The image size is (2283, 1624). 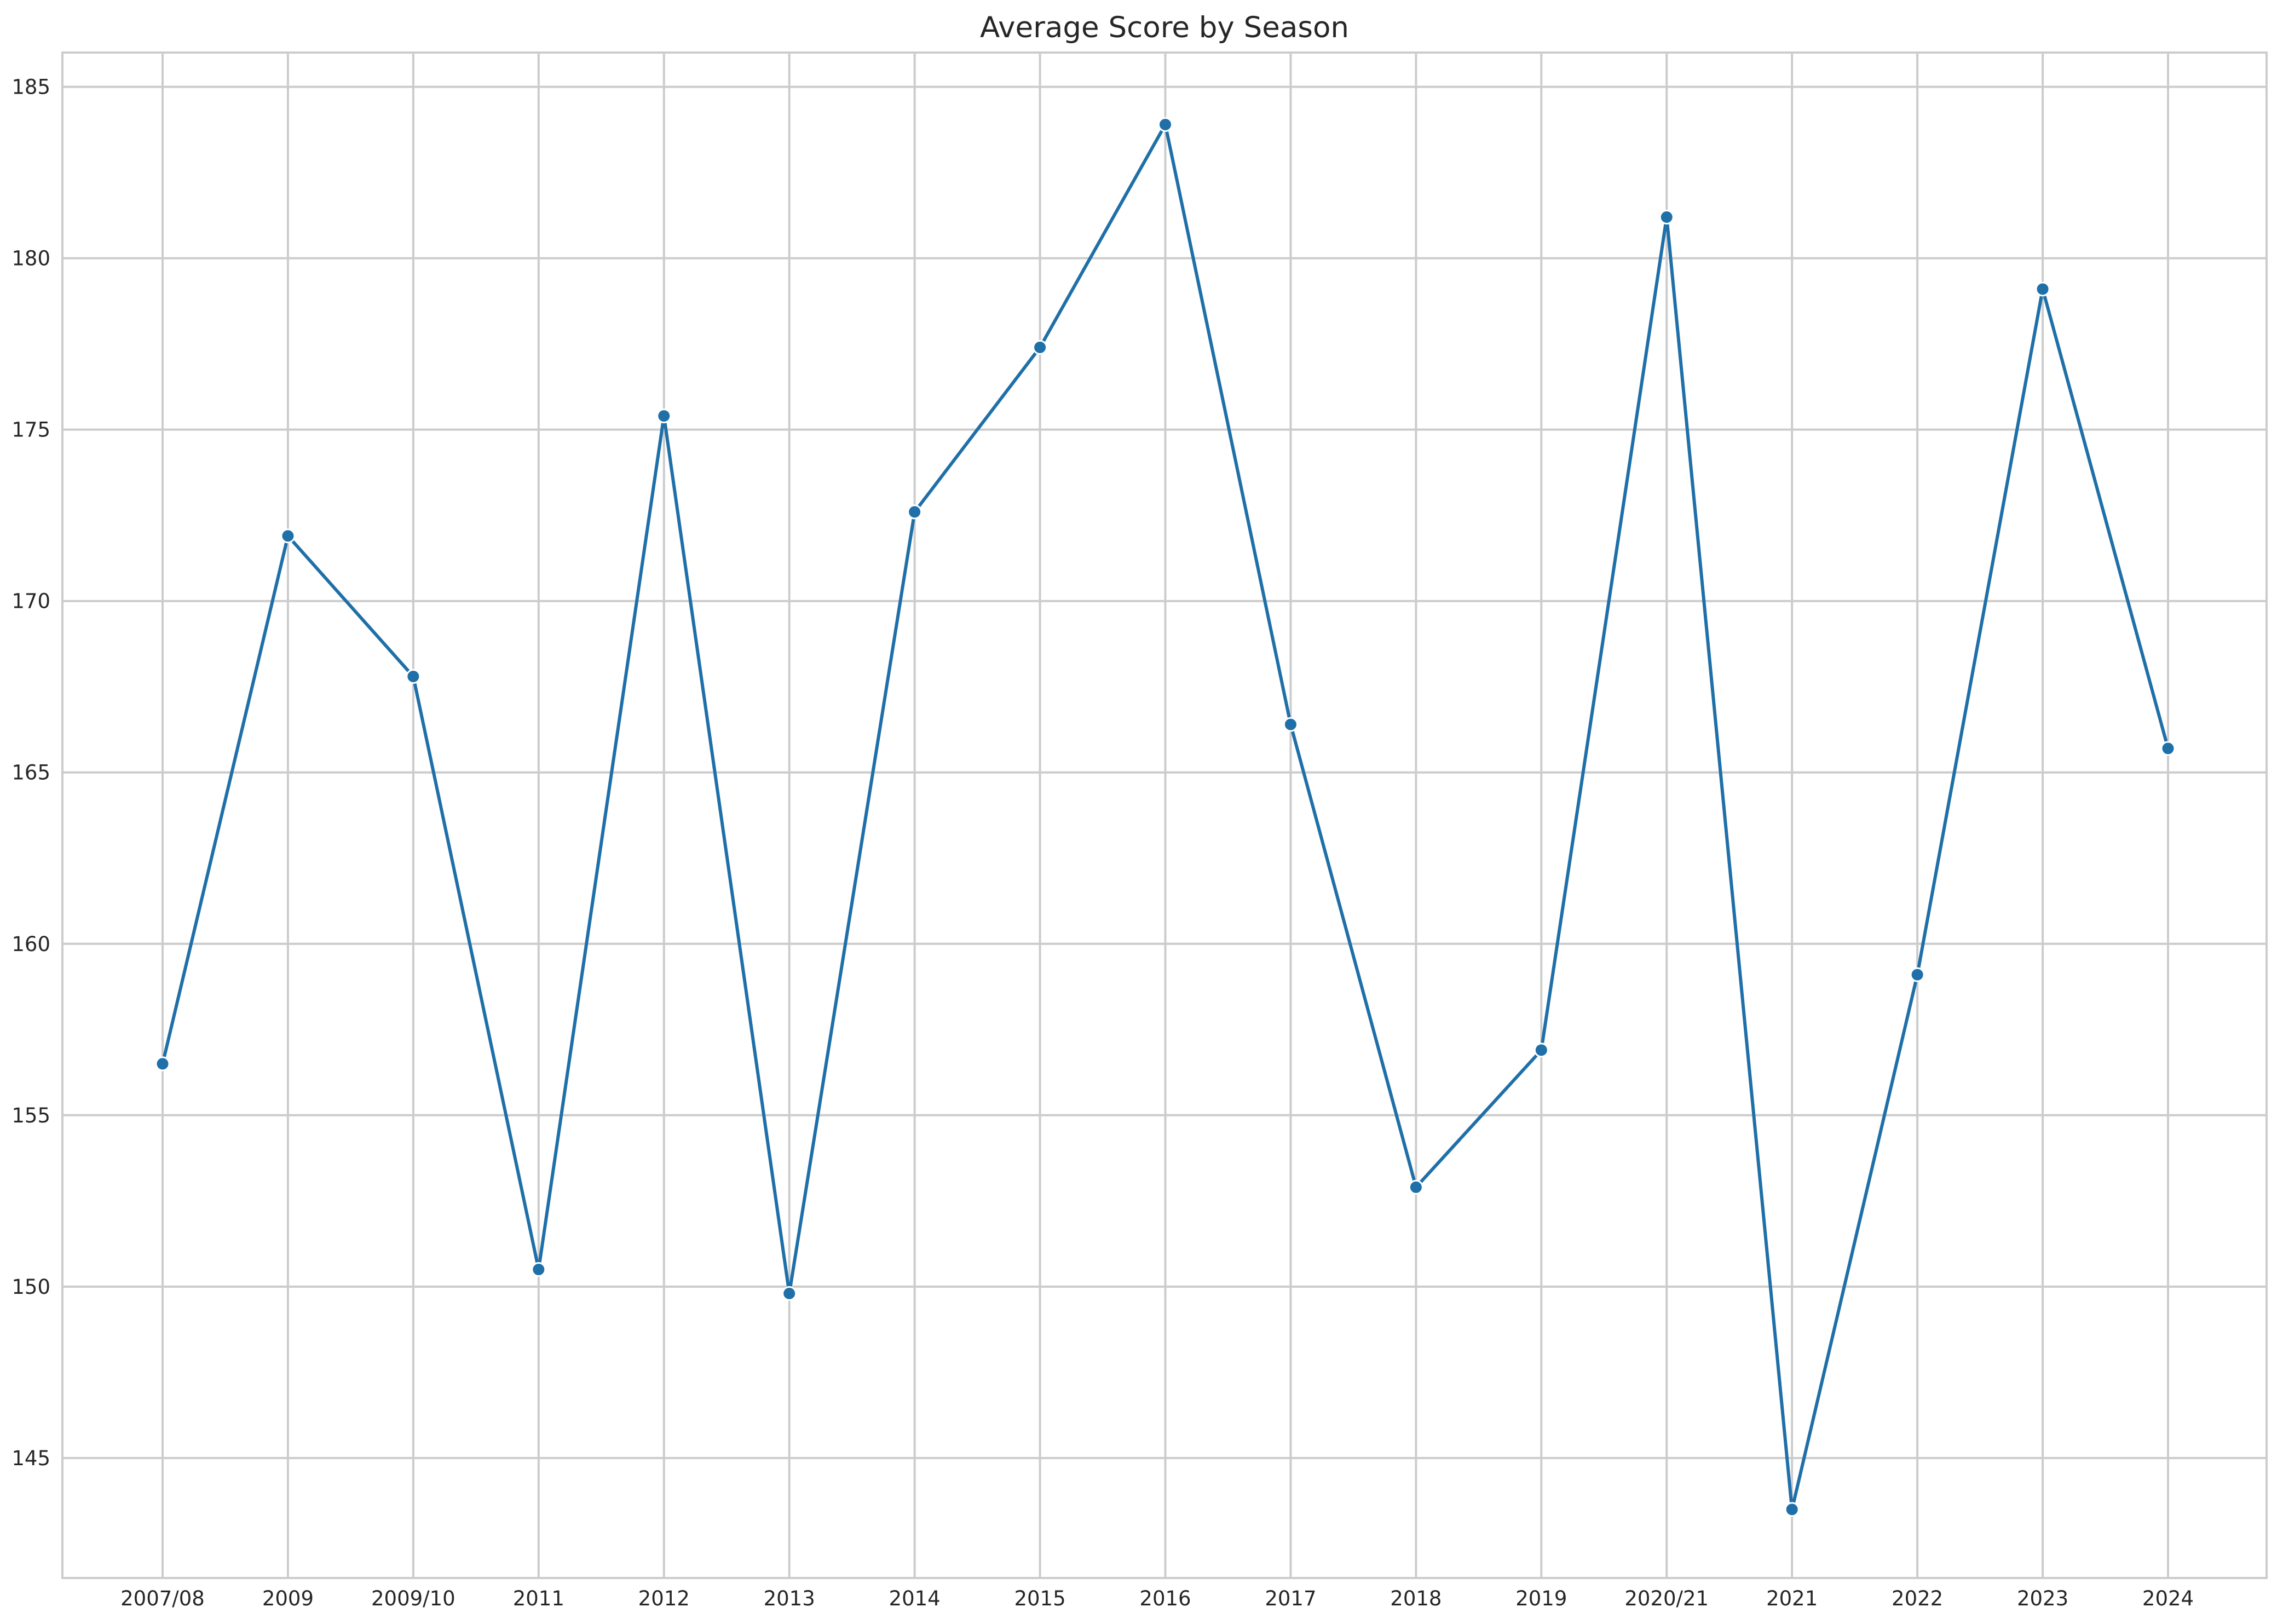 What do you see at coordinates (30, 430) in the screenshot?
I see `y-tick-label: 175` at bounding box center [30, 430].